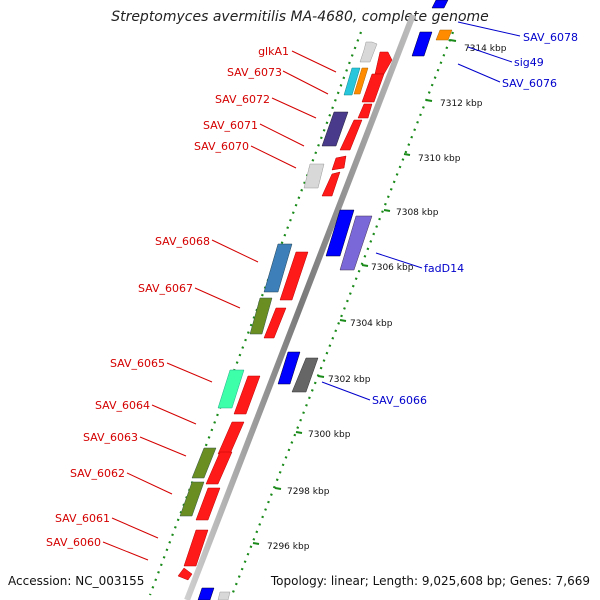 This screenshot has height=600, width=600. Describe the element at coordinates (461, 104) in the screenshot. I see `tick-label: 7312 kbp` at that location.